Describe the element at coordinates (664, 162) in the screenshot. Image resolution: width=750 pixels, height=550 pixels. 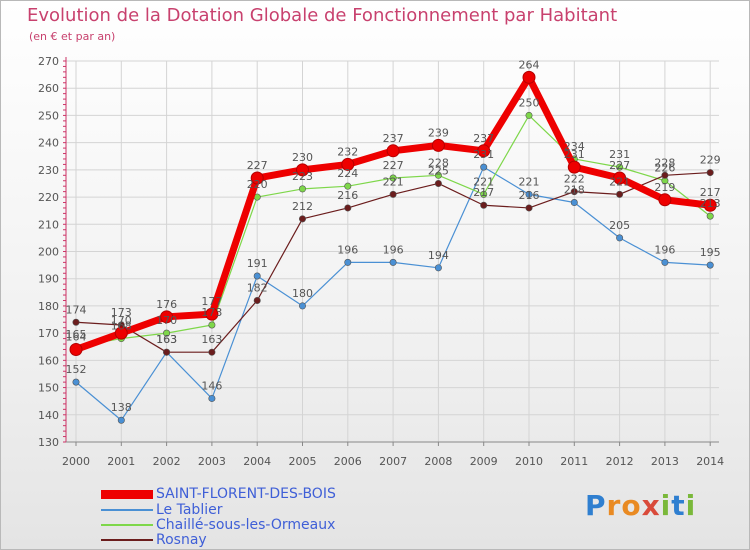
I see `data-label: 228` at that location.